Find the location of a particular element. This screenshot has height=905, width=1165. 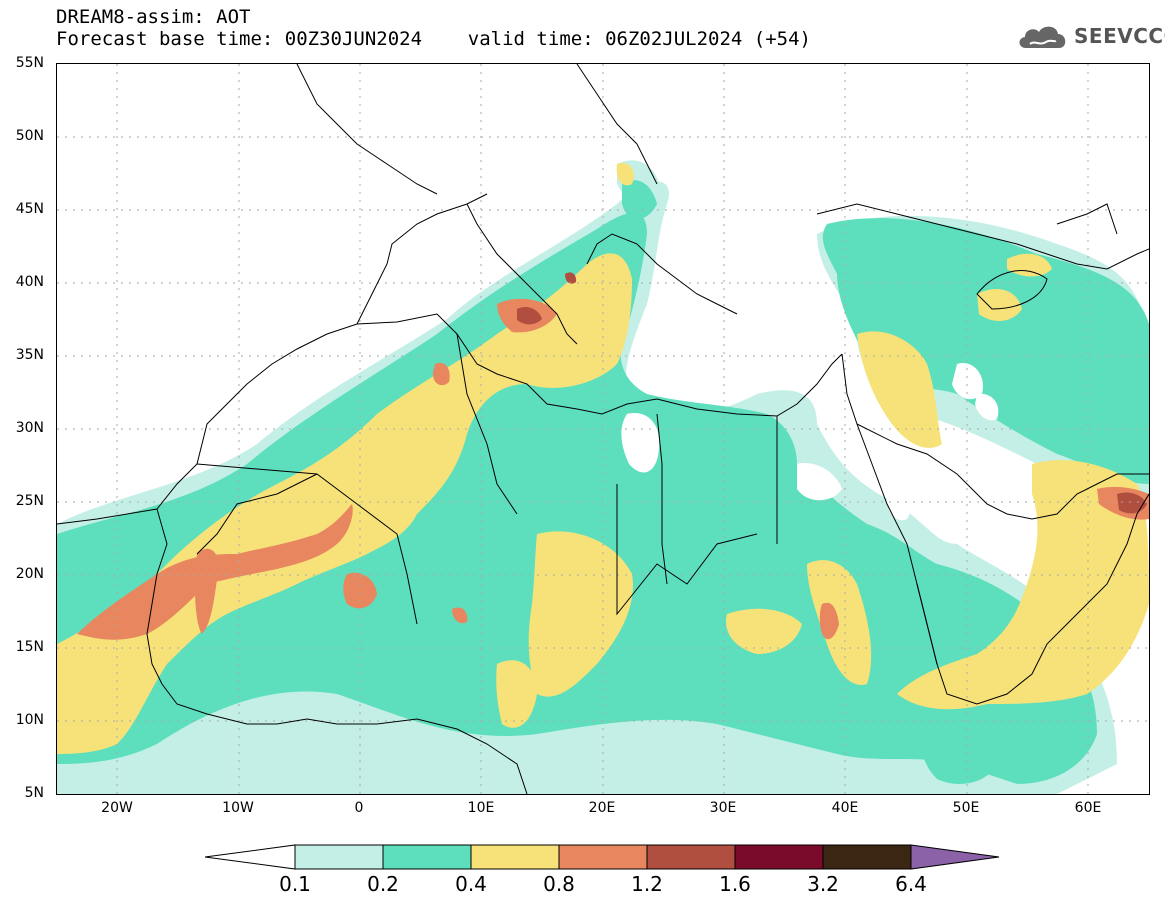

seevccc-logo: SEEVCCC is located at coordinates (1090, 36).